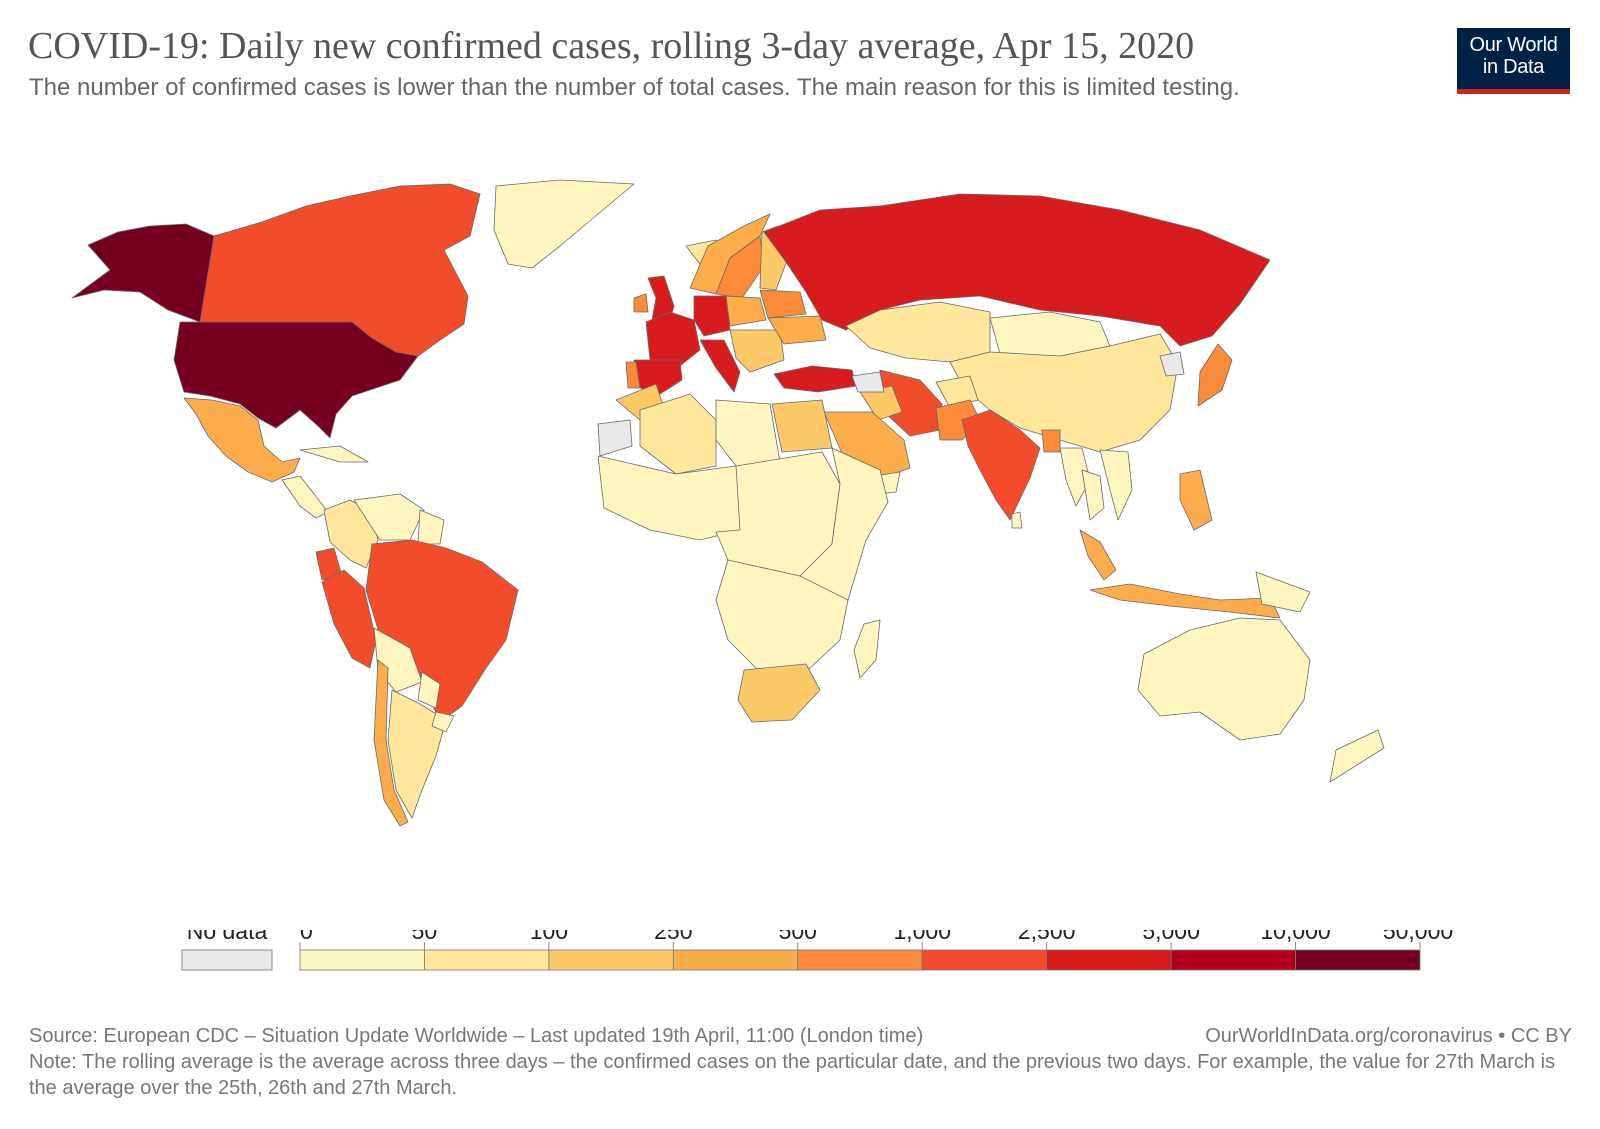 This screenshot has height=1129, width=1600. I want to click on legend-no-data-swatch, so click(227, 960).